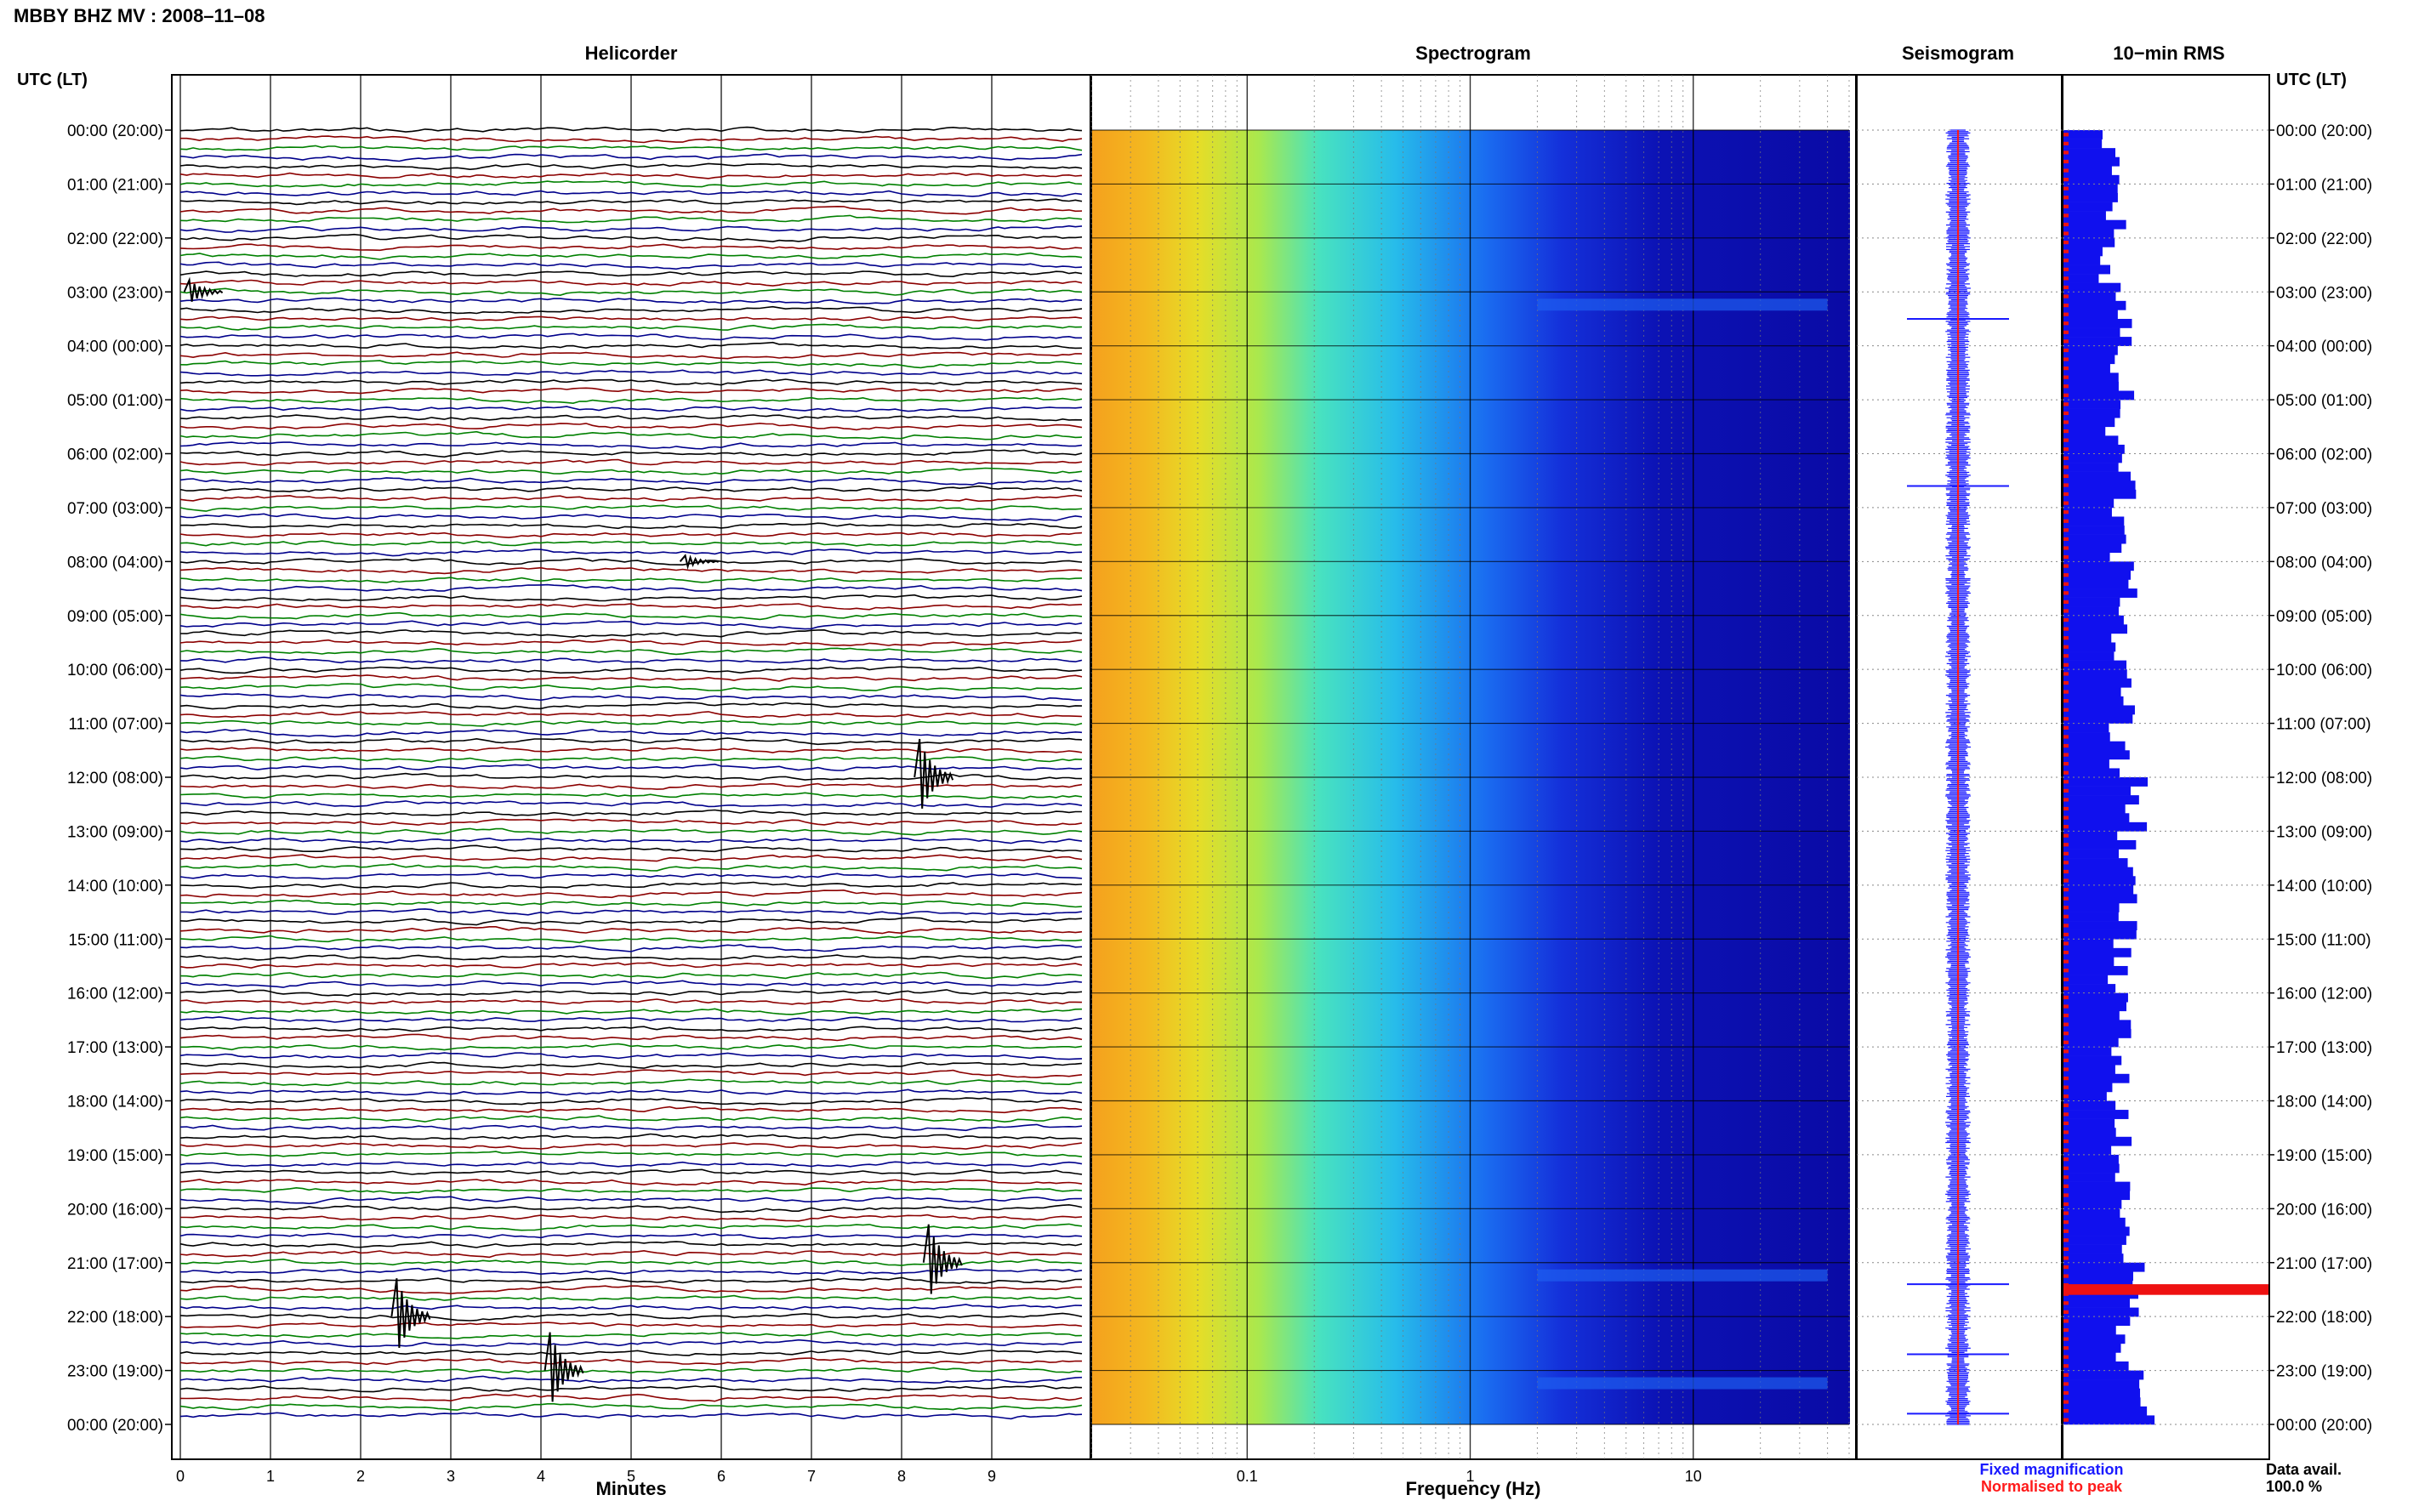 Image resolution: width=2419 pixels, height=1512 pixels. Describe the element at coordinates (115, 401) in the screenshot. I see `time-label-left: 05:00 (01:00)` at that location.